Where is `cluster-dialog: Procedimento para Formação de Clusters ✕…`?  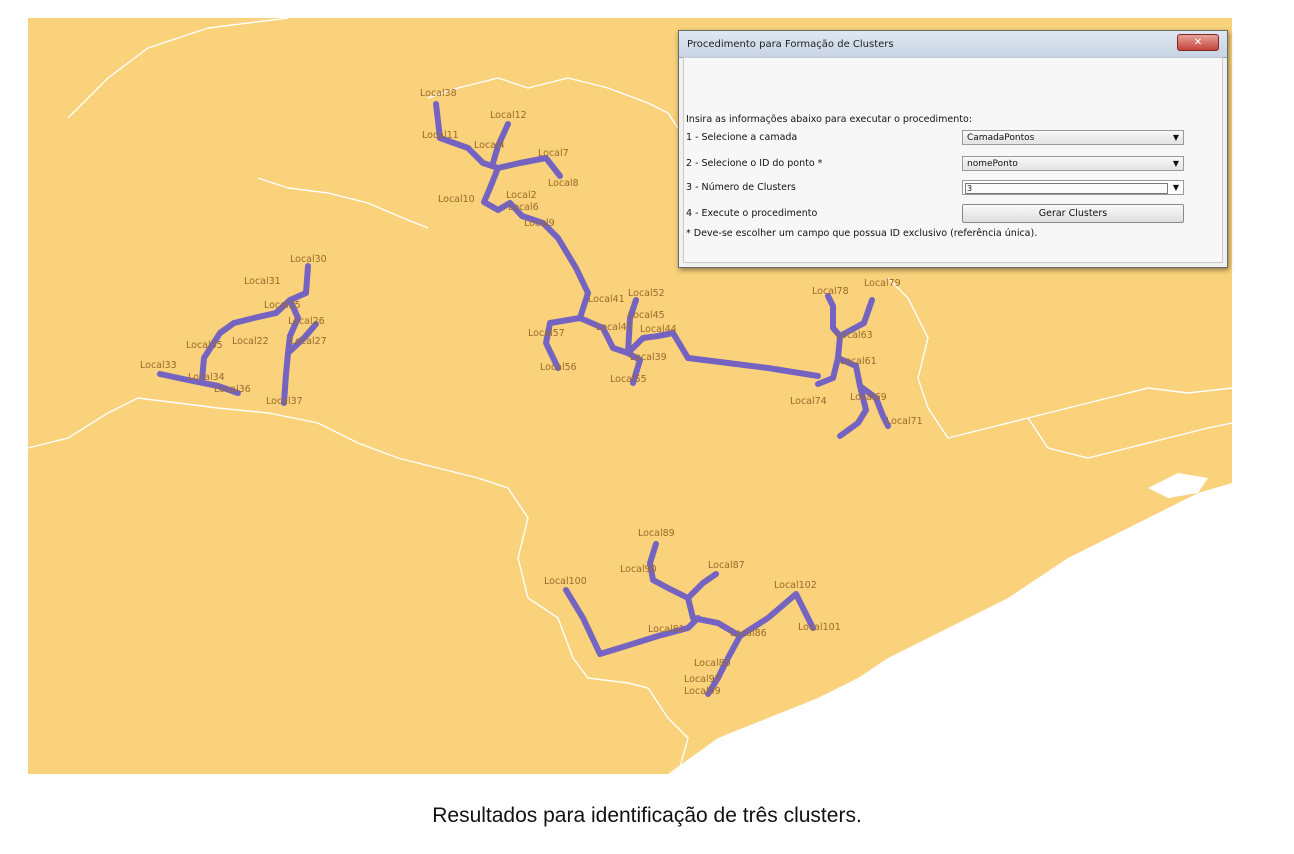 cluster-dialog: Procedimento para Formação de Clusters ✕… is located at coordinates (953, 149).